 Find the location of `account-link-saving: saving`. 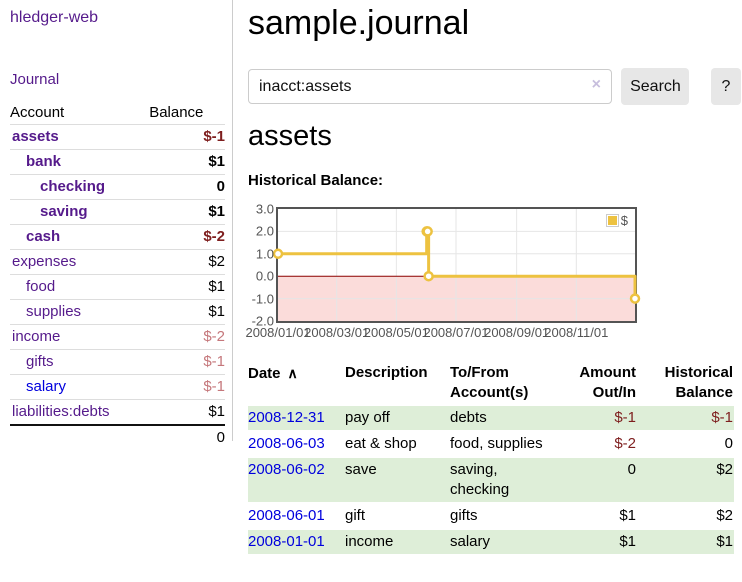

account-link-saving: saving is located at coordinates (64, 211).